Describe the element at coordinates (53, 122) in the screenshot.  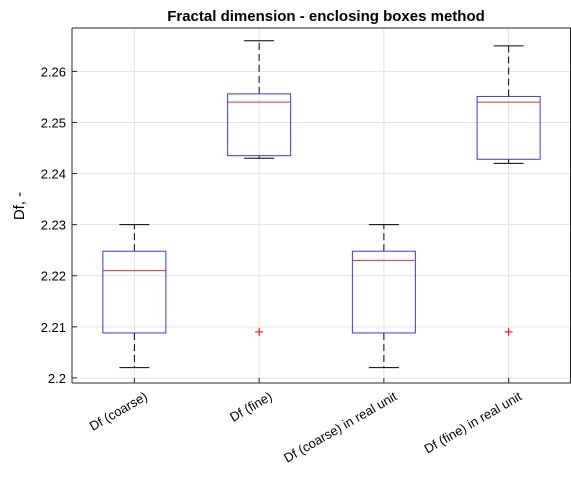
I see `y-tick-label: 2.25` at that location.